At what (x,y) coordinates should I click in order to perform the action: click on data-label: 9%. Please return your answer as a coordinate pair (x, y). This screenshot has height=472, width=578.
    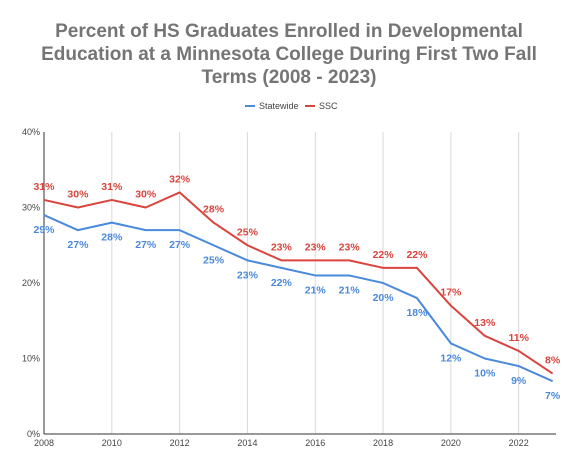
    Looking at the image, I should click on (519, 381).